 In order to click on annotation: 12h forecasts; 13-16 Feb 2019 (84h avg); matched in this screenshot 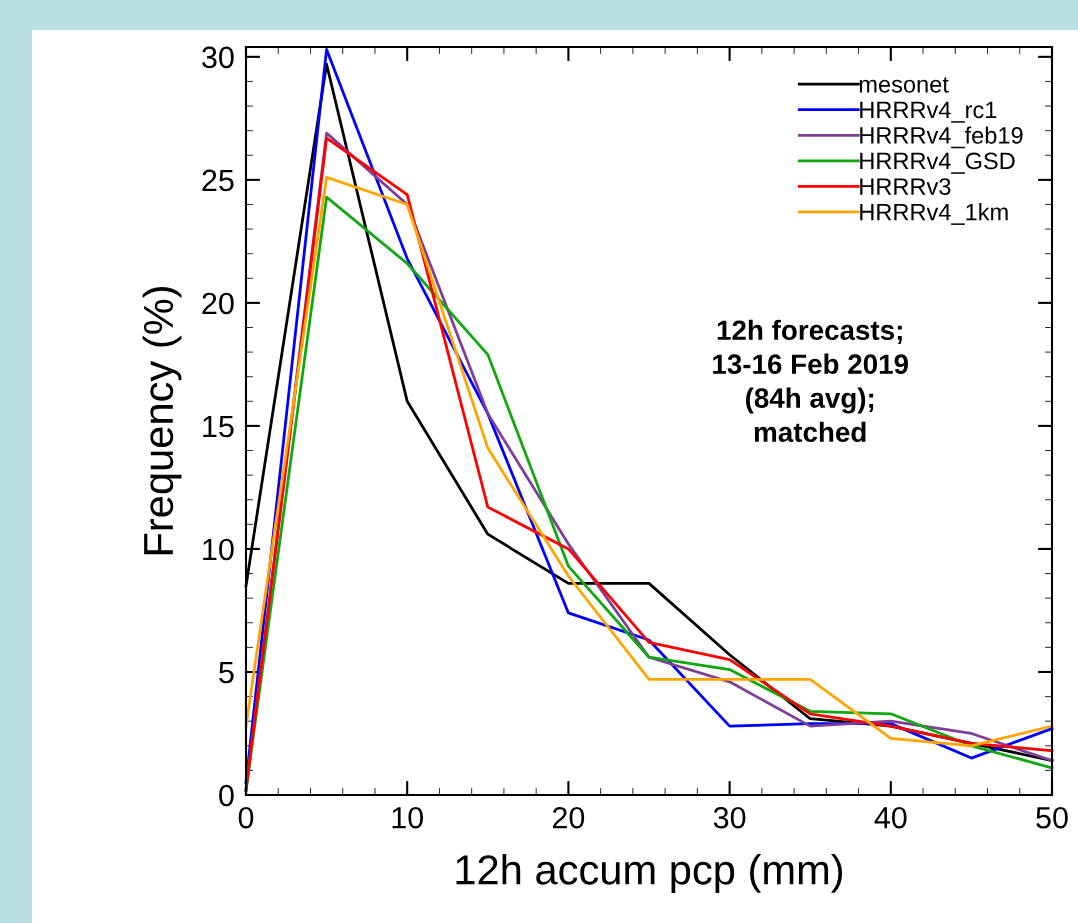, I will do `click(811, 381)`.